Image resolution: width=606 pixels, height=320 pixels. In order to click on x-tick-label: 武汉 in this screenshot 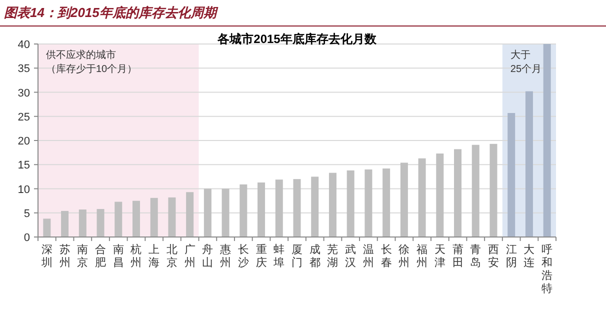, I will do `click(350, 256)`.